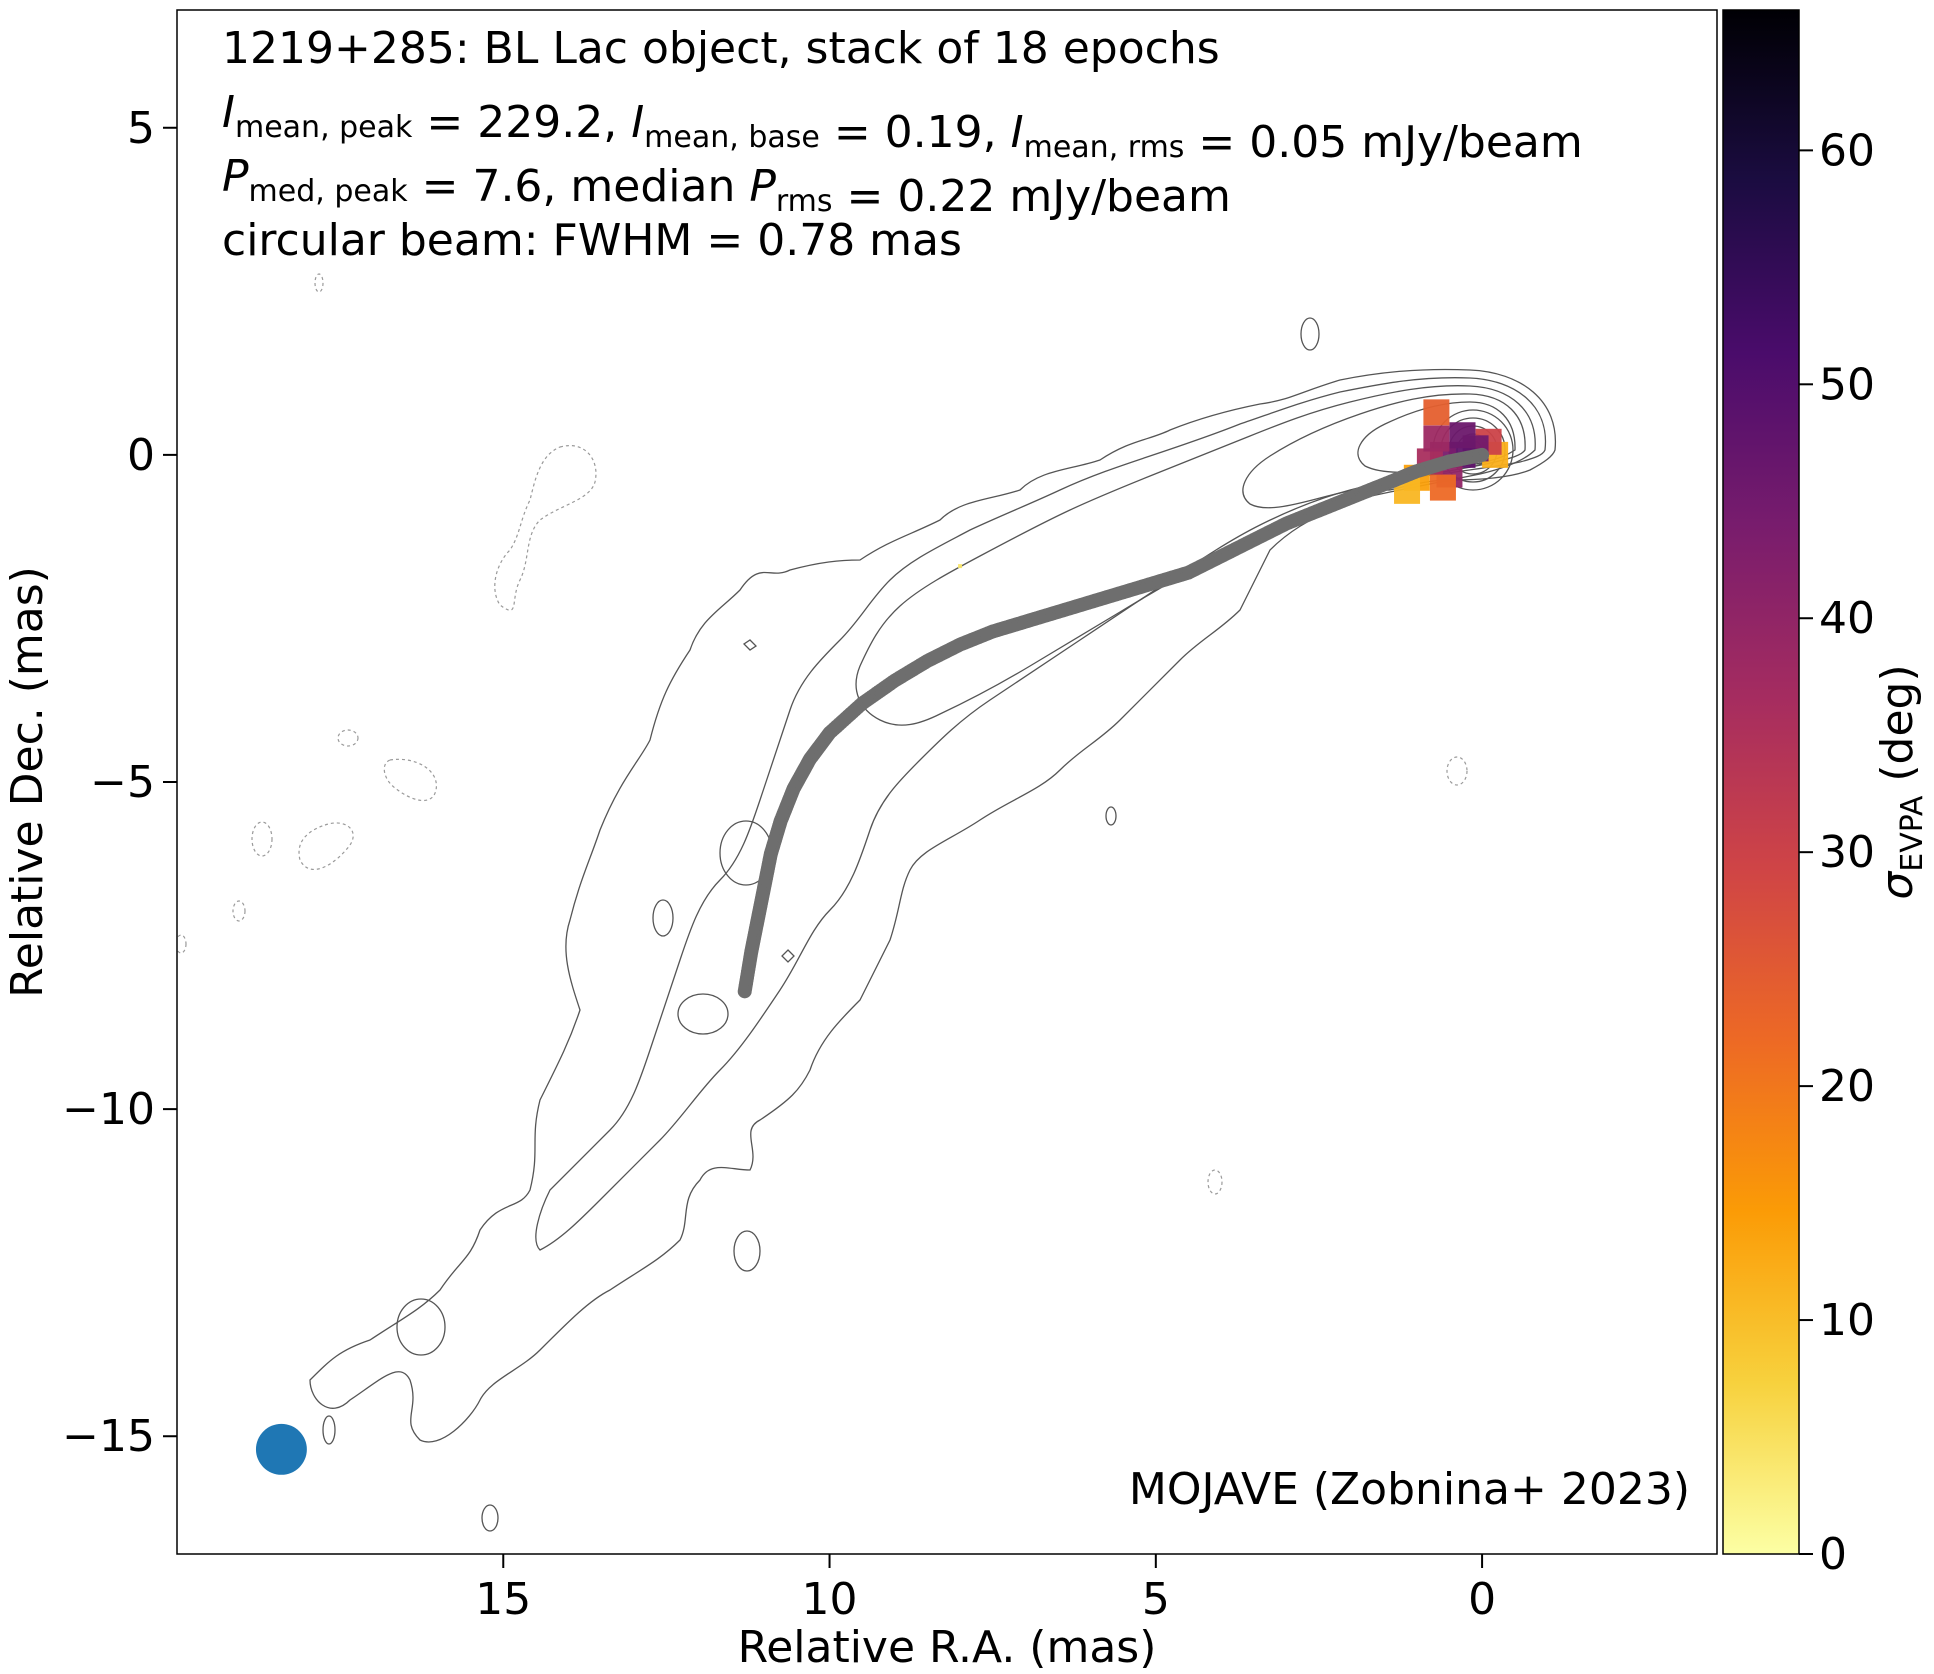 The image size is (1934, 1674). Describe the element at coordinates (141, 128) in the screenshot. I see `y-tick-label: 5` at that location.